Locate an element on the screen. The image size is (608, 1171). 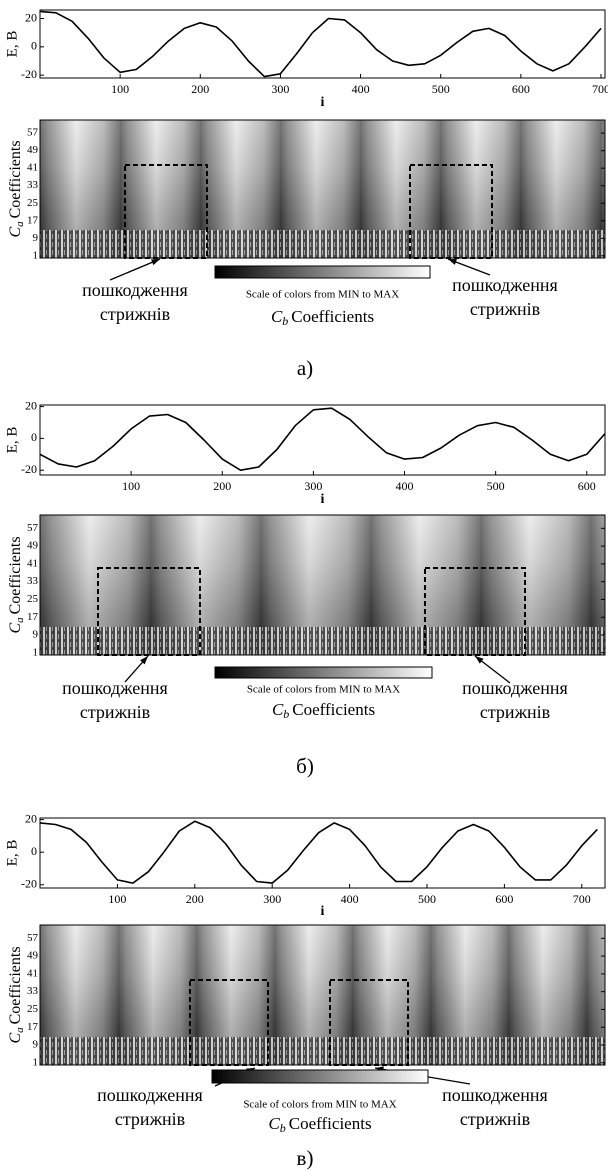
colorbar is located at coordinates (323, 672).